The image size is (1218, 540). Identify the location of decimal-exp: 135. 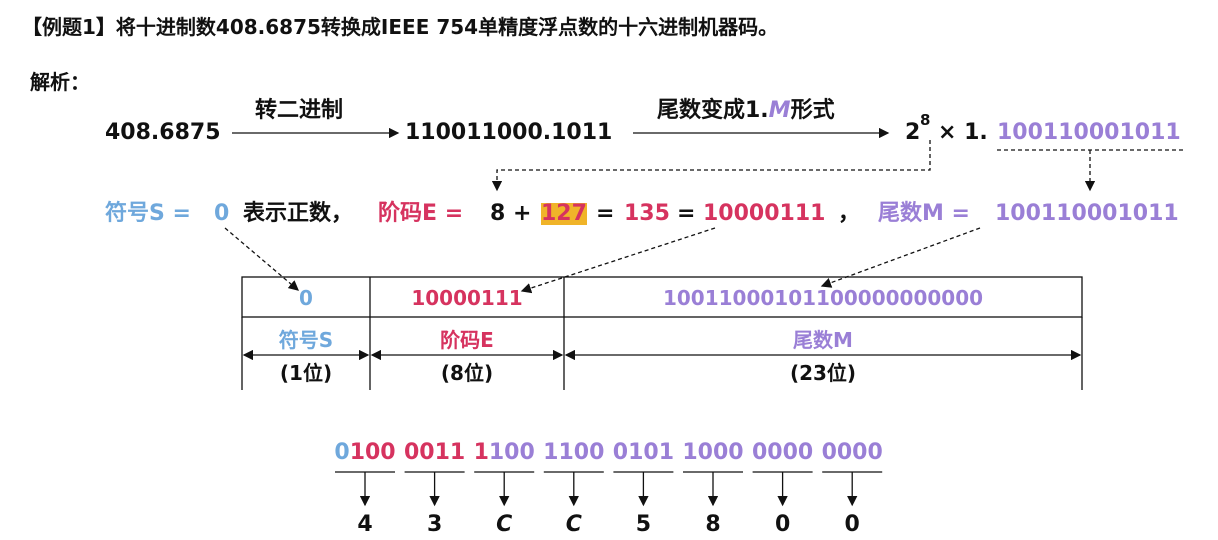
(647, 213).